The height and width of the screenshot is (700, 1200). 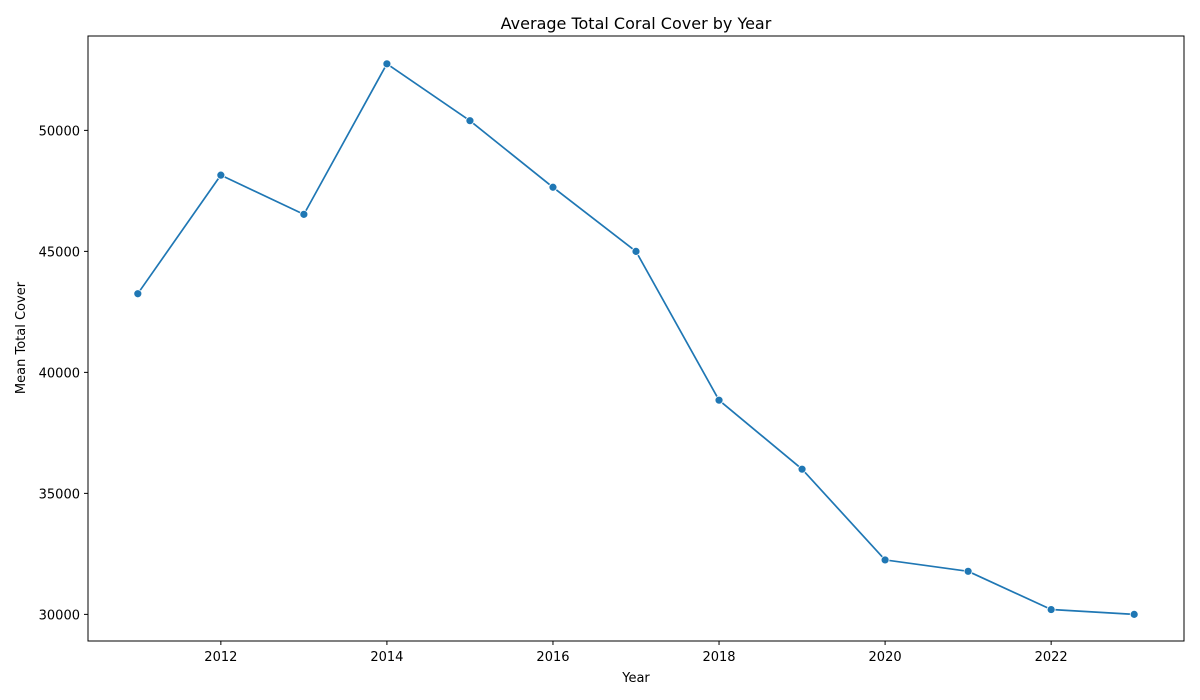 What do you see at coordinates (59, 252) in the screenshot?
I see `y-tick-label: 45000` at bounding box center [59, 252].